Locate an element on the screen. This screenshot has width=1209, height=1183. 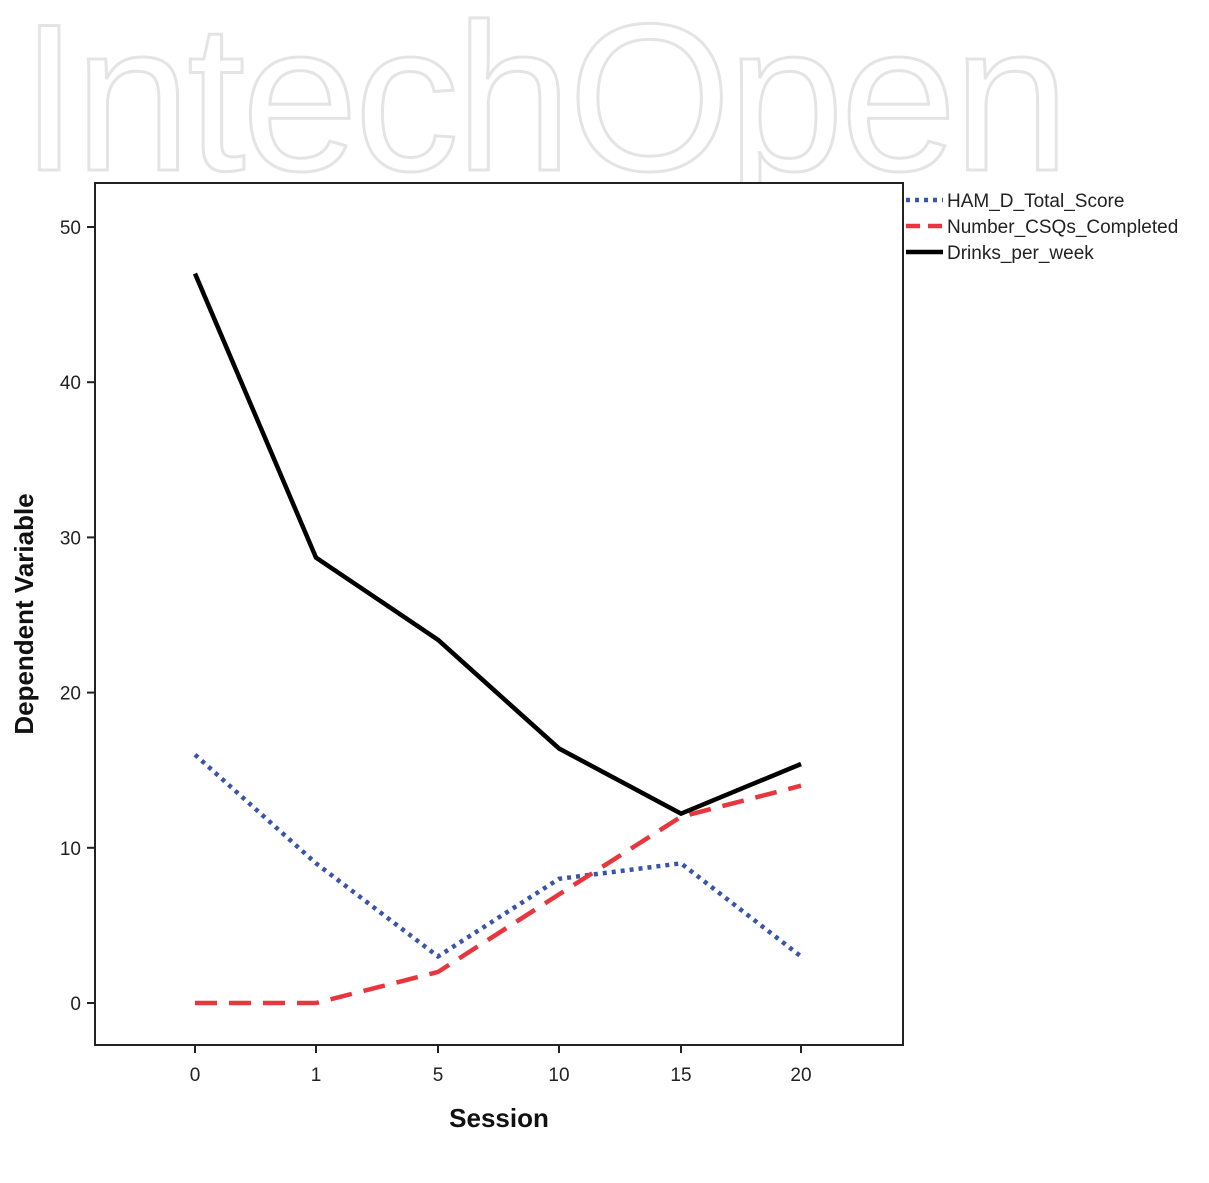
y-axis-title: Dependent Variable is located at coordinates (24, 613).